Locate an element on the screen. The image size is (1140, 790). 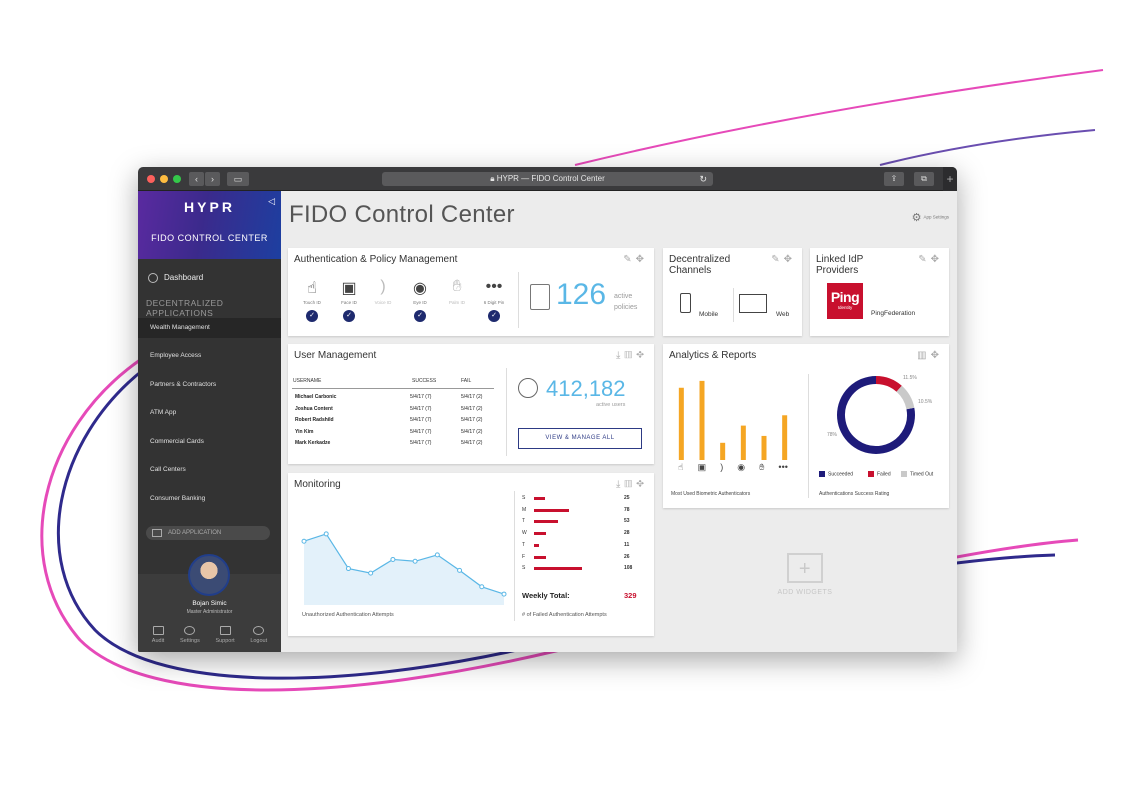
back-icon: ‹ is located at coordinates (196, 179).